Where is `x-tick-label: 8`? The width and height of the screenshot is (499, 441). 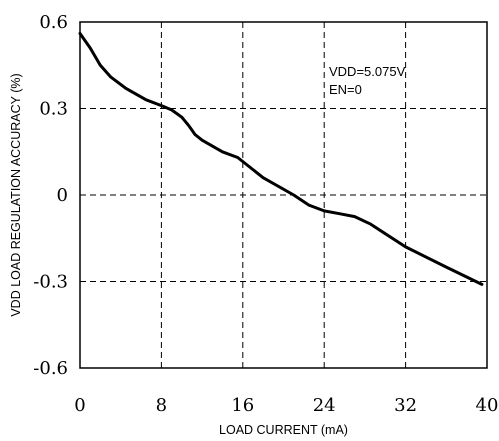 x-tick-label: 8 is located at coordinates (161, 405).